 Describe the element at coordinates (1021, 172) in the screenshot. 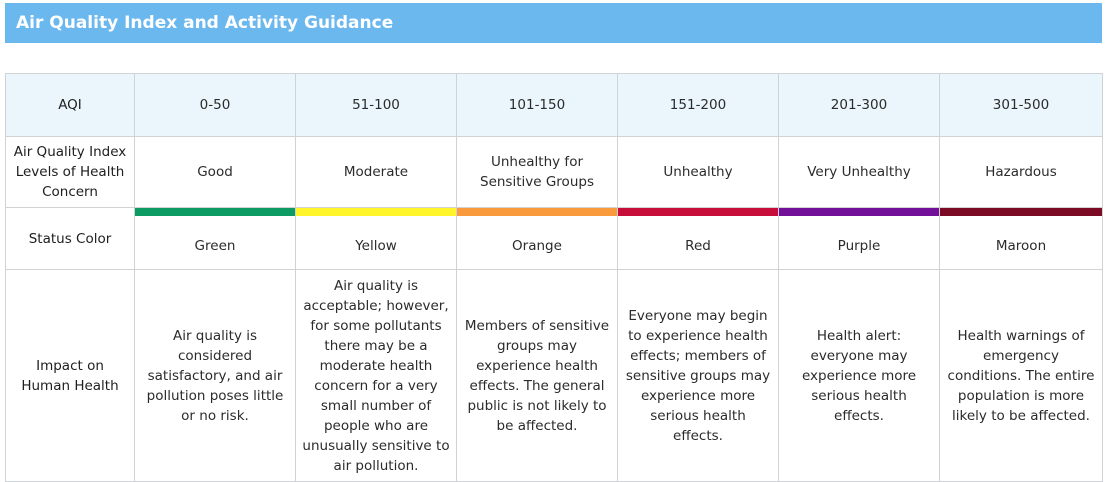

I see `level-hazardous: Hazardous` at that location.